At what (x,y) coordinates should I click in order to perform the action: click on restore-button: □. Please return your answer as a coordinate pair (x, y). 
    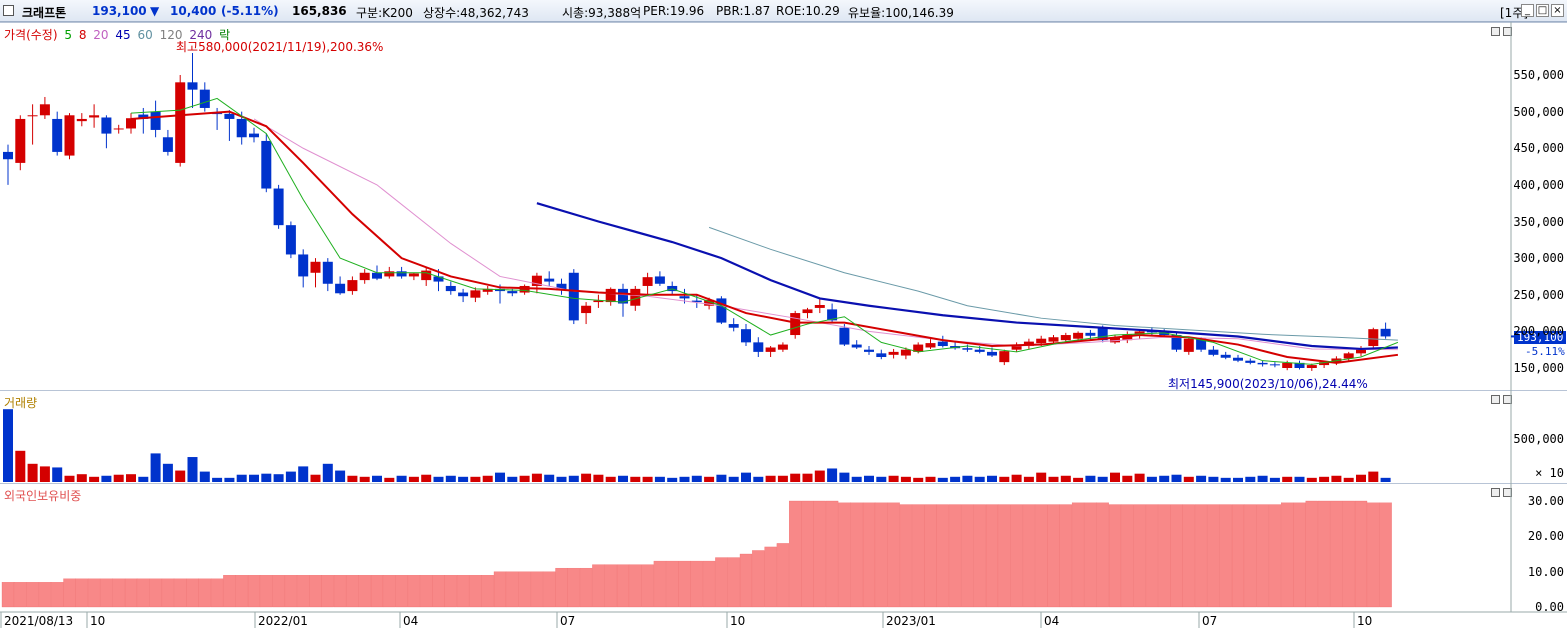
    Looking at the image, I should click on (1542, 10).